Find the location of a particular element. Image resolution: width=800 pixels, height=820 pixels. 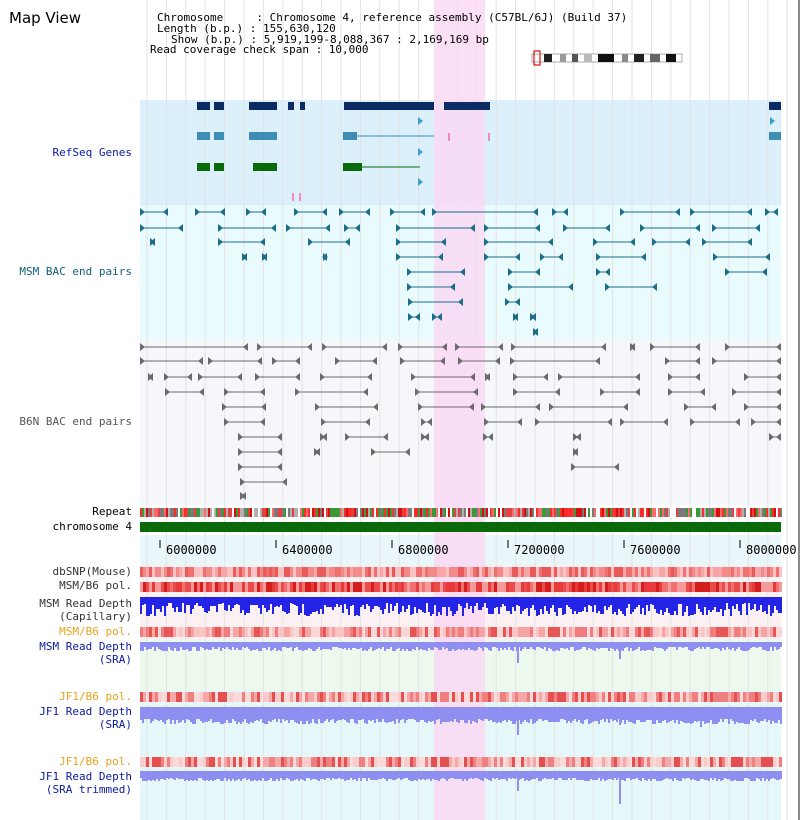

track-label-jf1-read-sra: JF1 Read Depth is located at coordinates (85, 711).